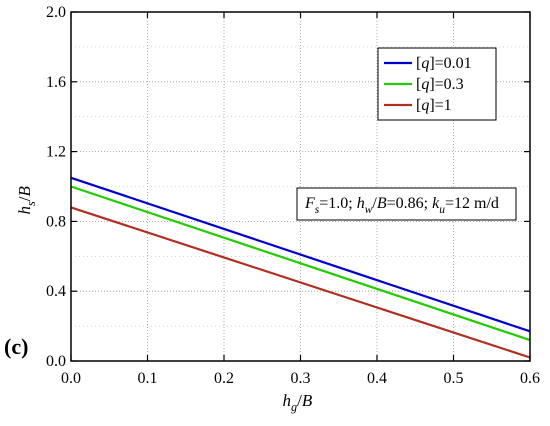 The width and height of the screenshot is (550, 426). I want to click on text-part: =0.86;, so click(409, 203).